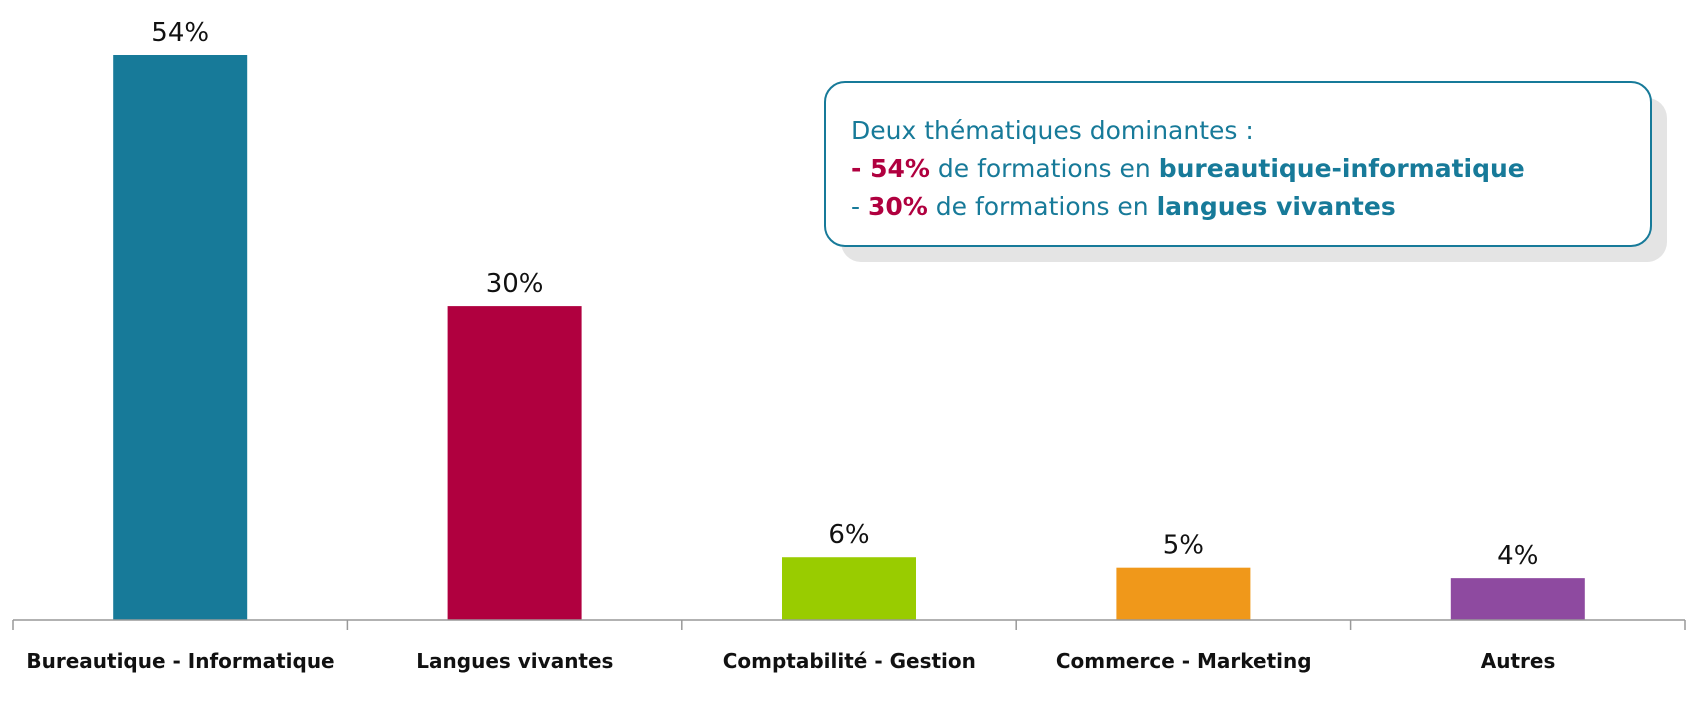  I want to click on value-label: 30%, so click(515, 284).